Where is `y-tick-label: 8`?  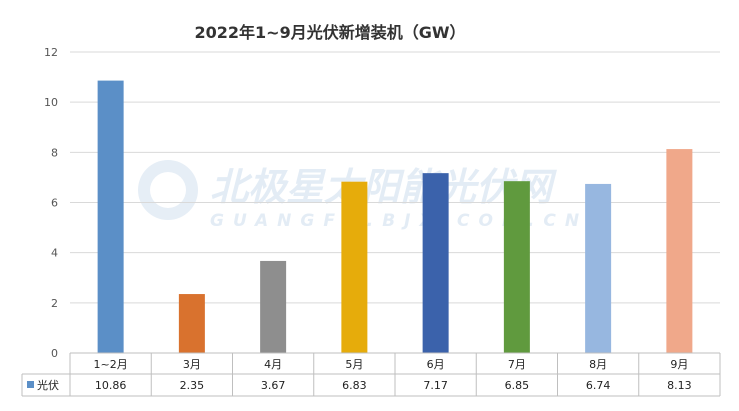 y-tick-label: 8 is located at coordinates (54, 152).